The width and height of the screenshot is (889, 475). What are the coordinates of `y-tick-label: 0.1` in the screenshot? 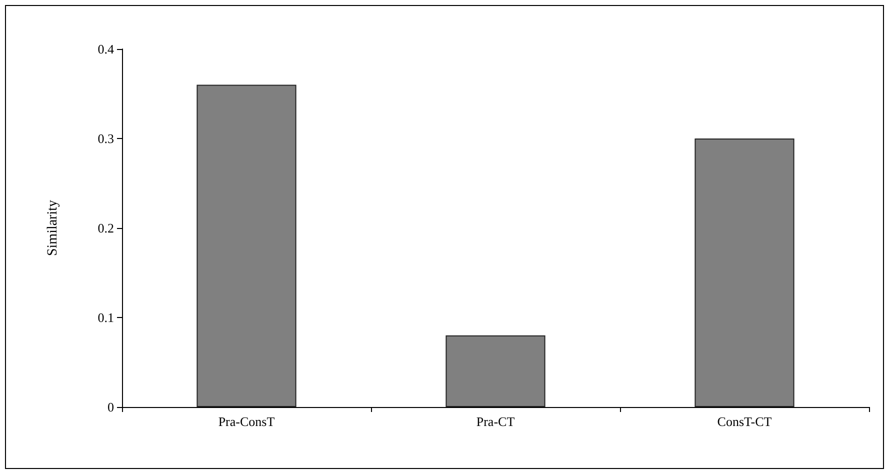 It's located at (106, 317).